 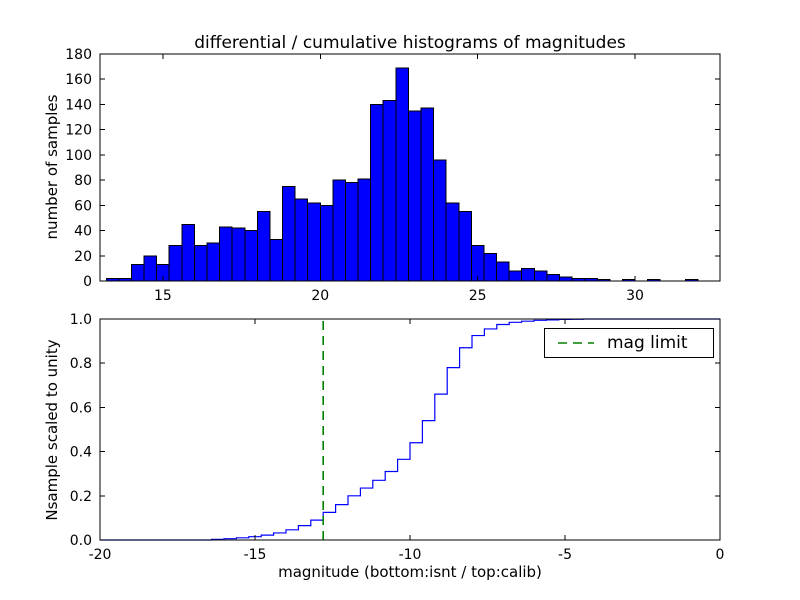 I want to click on y-tick-label: 0.4, so click(x=81, y=453).